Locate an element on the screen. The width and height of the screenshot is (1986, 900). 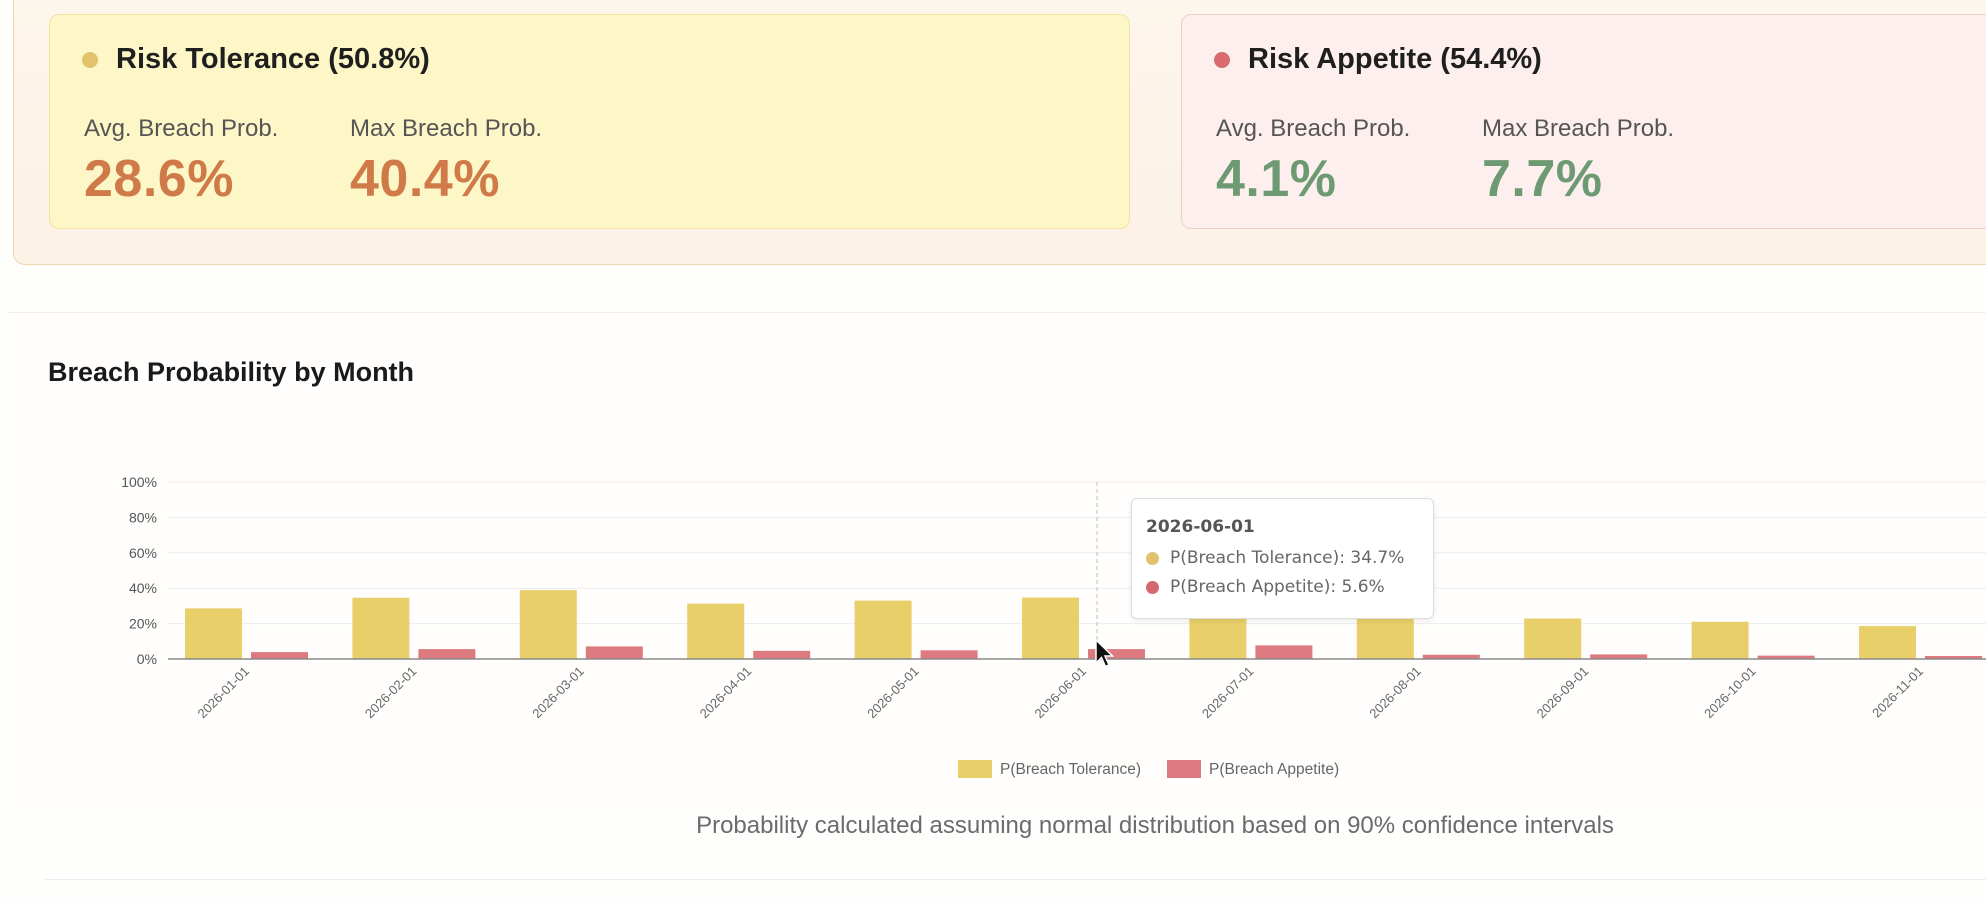
y-tick-label: 100% is located at coordinates (139, 482).